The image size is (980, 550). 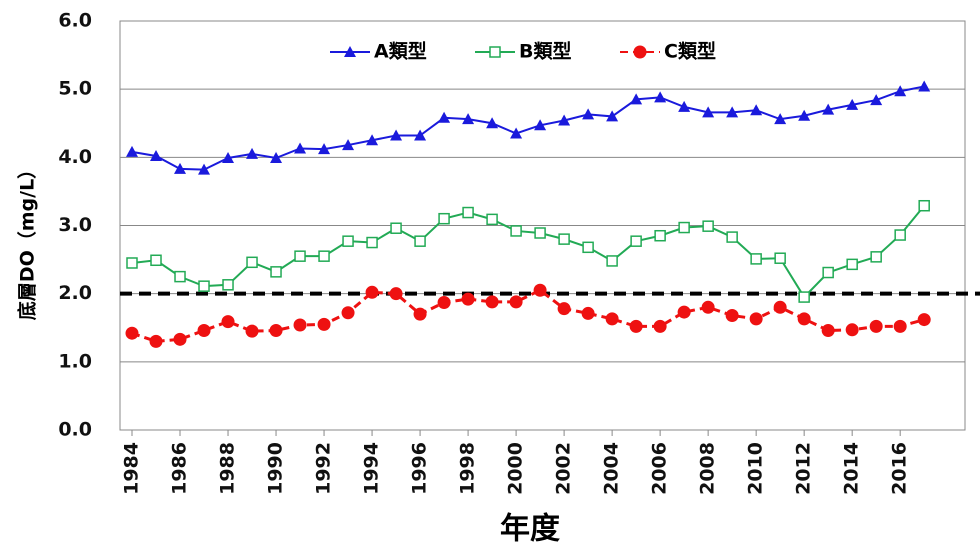 I want to click on x-tick-label: 1992, so click(x=324, y=468).